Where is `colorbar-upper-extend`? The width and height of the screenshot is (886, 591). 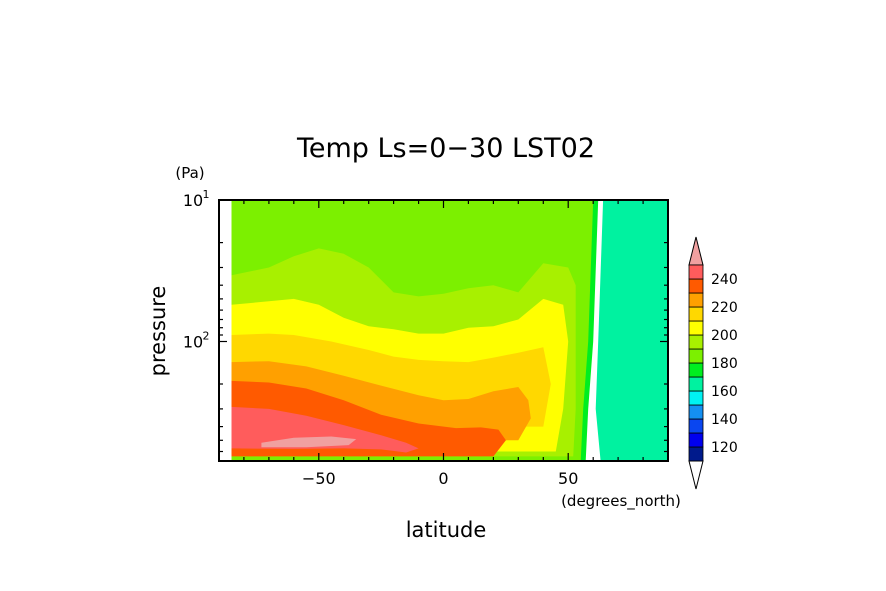
colorbar-upper-extend is located at coordinates (696, 251).